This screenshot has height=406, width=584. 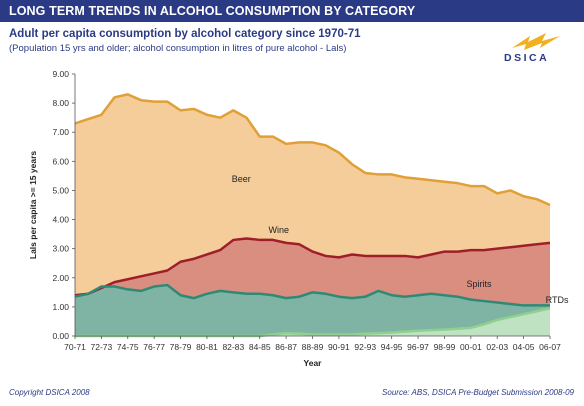 What do you see at coordinates (527, 58) in the screenshot?
I see `logo-text: DSICA` at bounding box center [527, 58].